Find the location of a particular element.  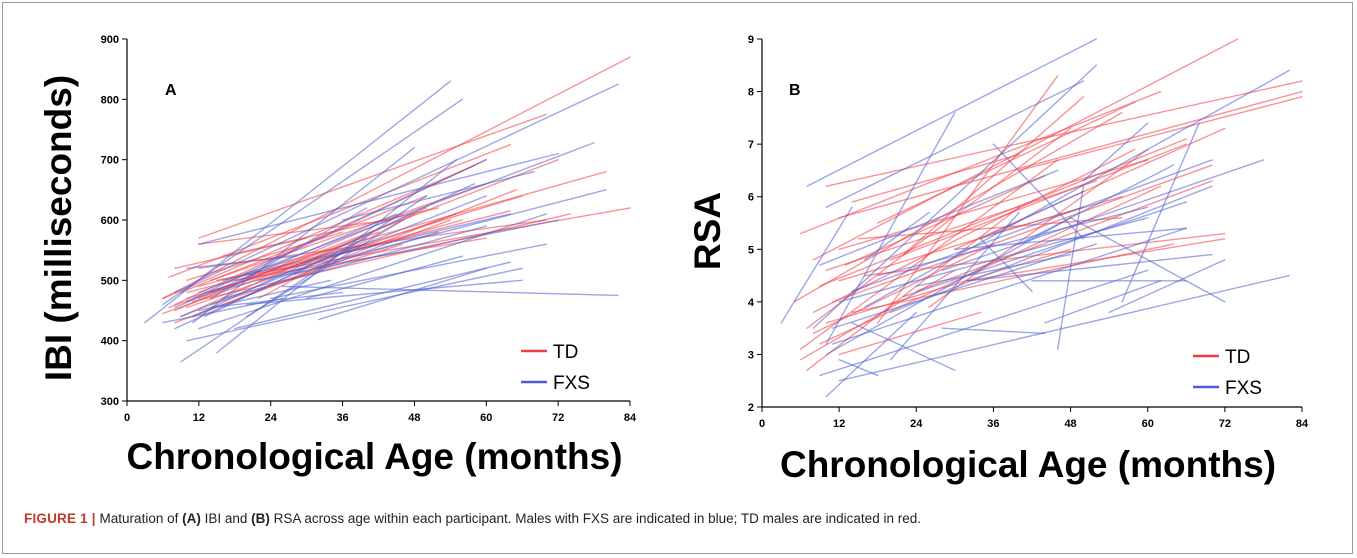

caption-text-1: Maturation of is located at coordinates (139, 518).